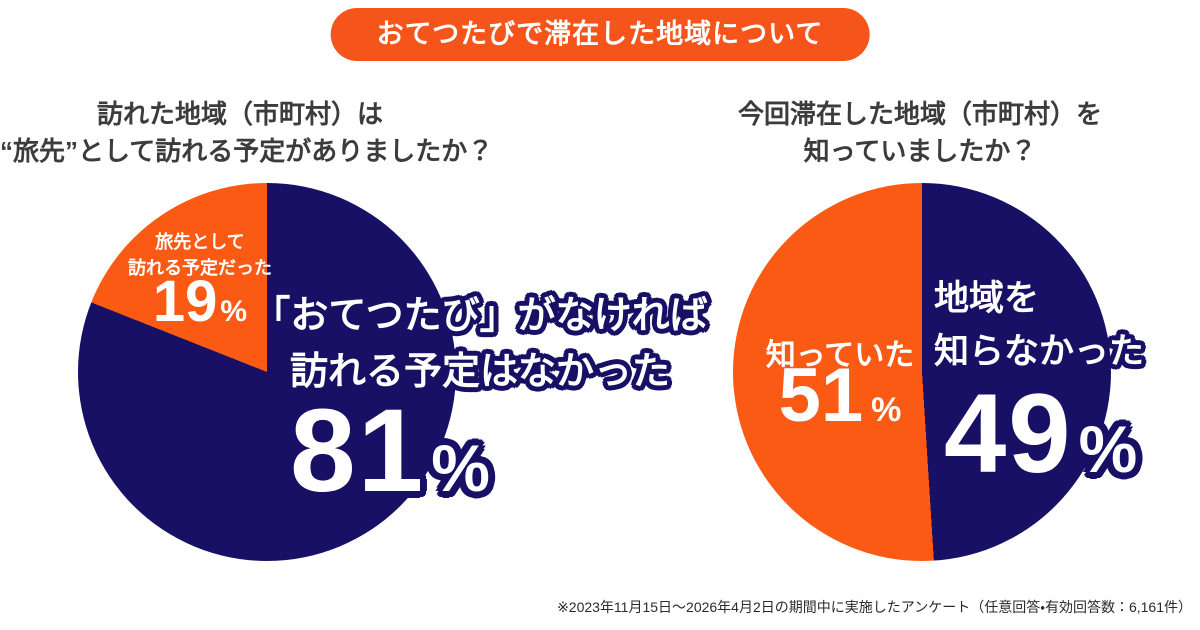  I want to click on left-pie-orange-slice-value: 19 %, so click(200, 302).